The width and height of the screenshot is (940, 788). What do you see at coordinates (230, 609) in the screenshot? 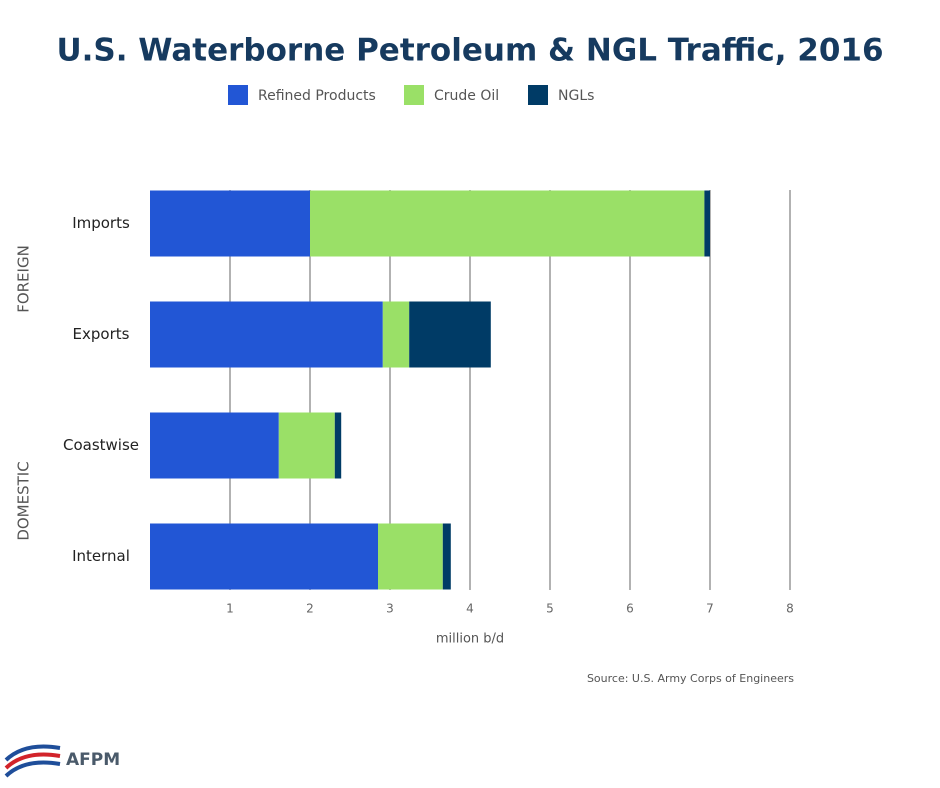
I see `x-tick-label: 1` at bounding box center [230, 609].